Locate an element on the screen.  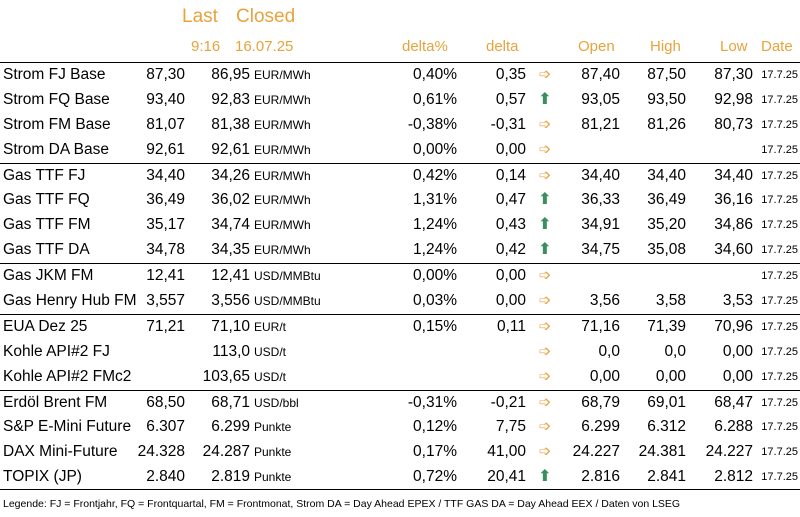
cell-low: 34,60 is located at coordinates (733, 250).